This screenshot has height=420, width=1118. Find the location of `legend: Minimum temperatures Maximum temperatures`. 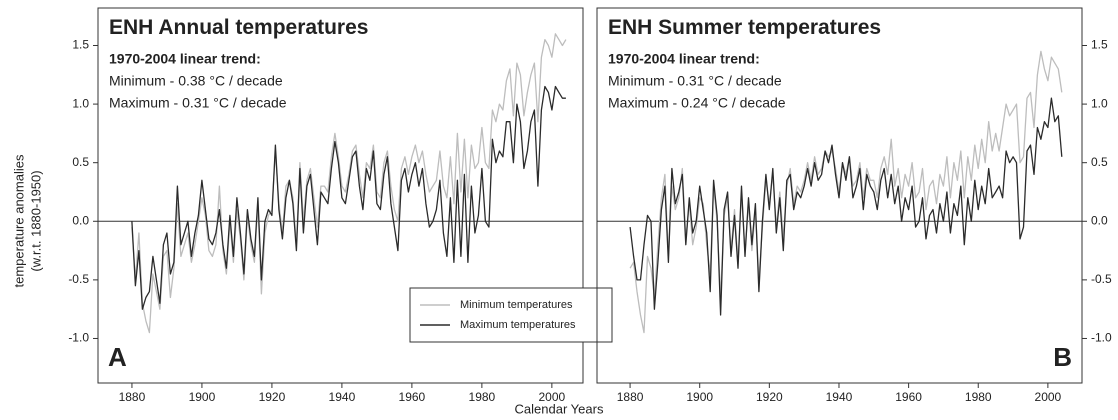

legend: Minimum temperatures Maximum temperatures is located at coordinates (511, 315).